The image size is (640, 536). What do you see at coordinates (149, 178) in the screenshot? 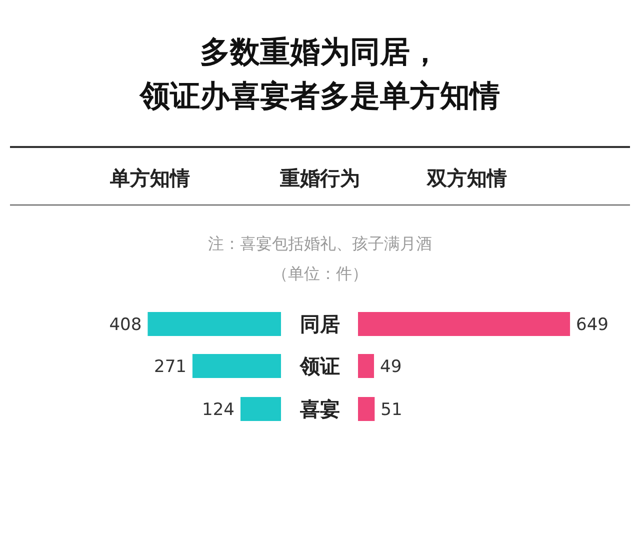
I see `text: 单方知情` at bounding box center [149, 178].